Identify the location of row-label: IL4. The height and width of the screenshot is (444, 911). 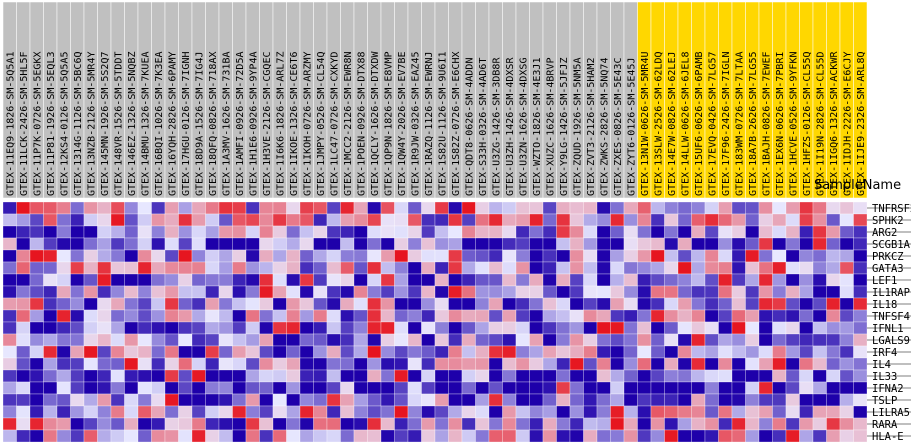
(881, 365).